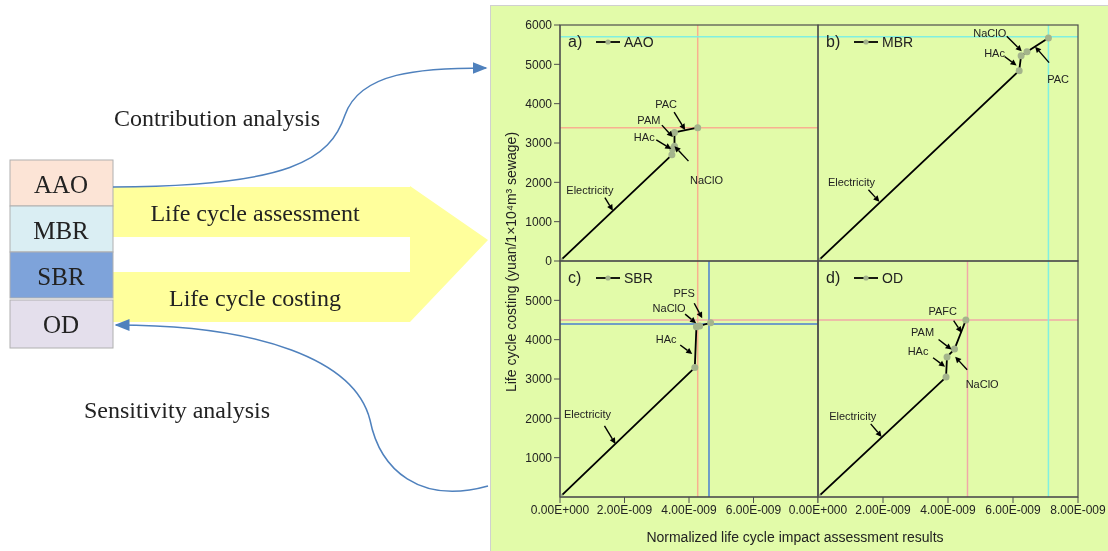 The image size is (1108, 551). What do you see at coordinates (795, 537) in the screenshot?
I see `x-axis-title: Normalized life cycle impact assessment results` at bounding box center [795, 537].